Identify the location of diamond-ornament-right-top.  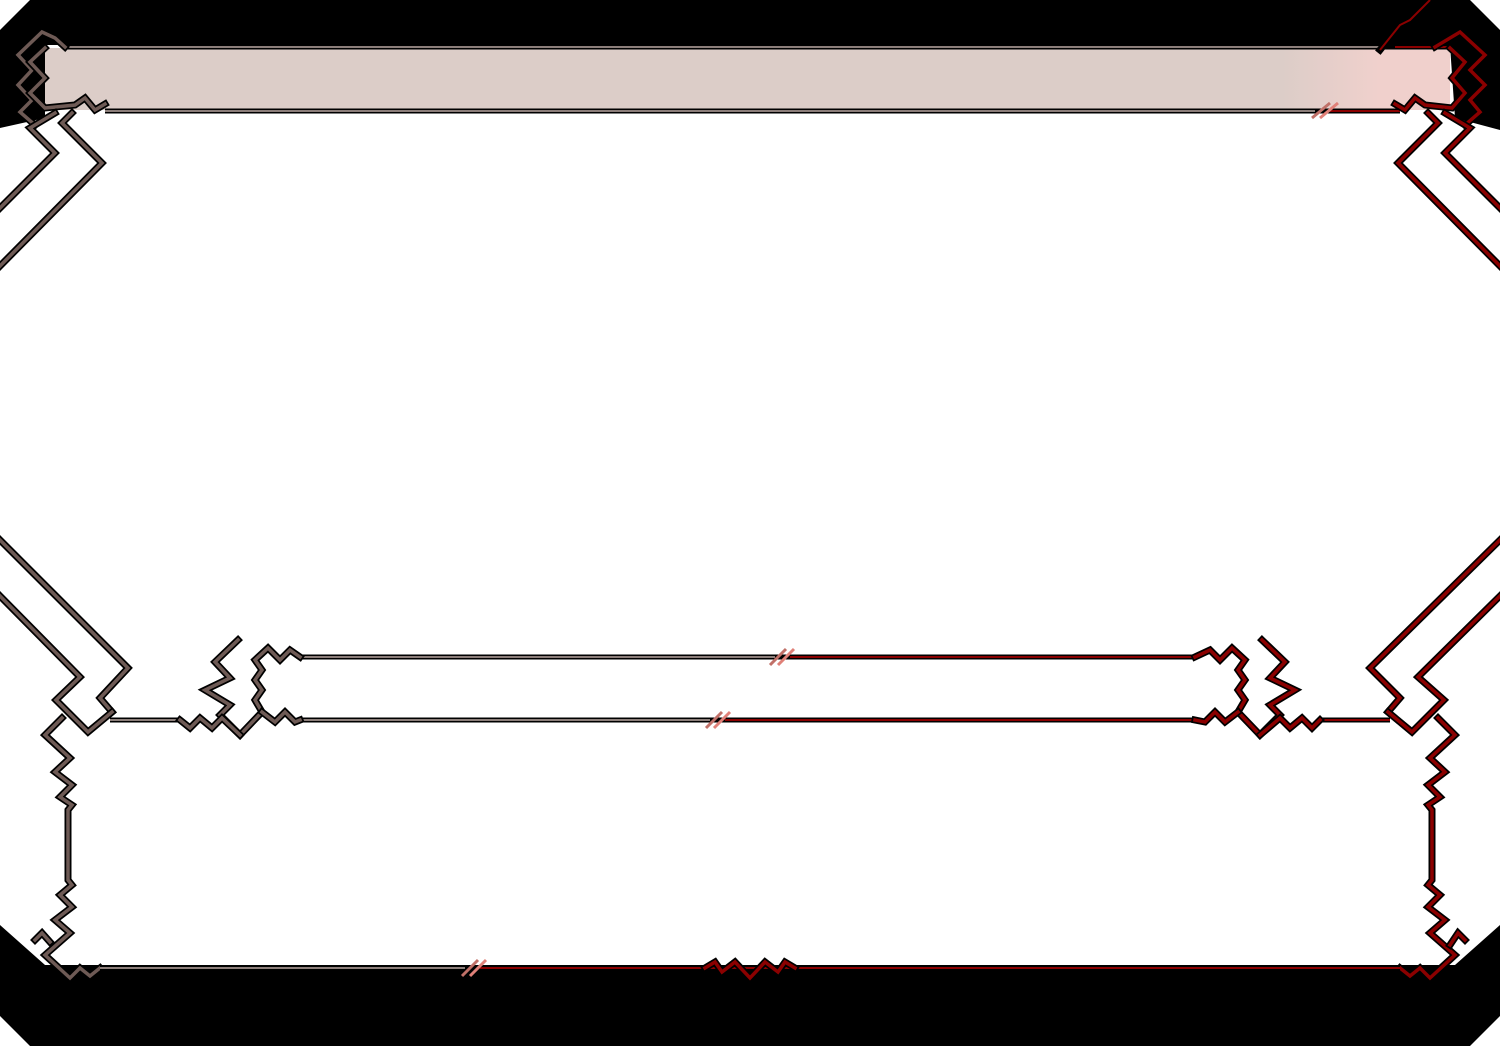
(1433, 65).